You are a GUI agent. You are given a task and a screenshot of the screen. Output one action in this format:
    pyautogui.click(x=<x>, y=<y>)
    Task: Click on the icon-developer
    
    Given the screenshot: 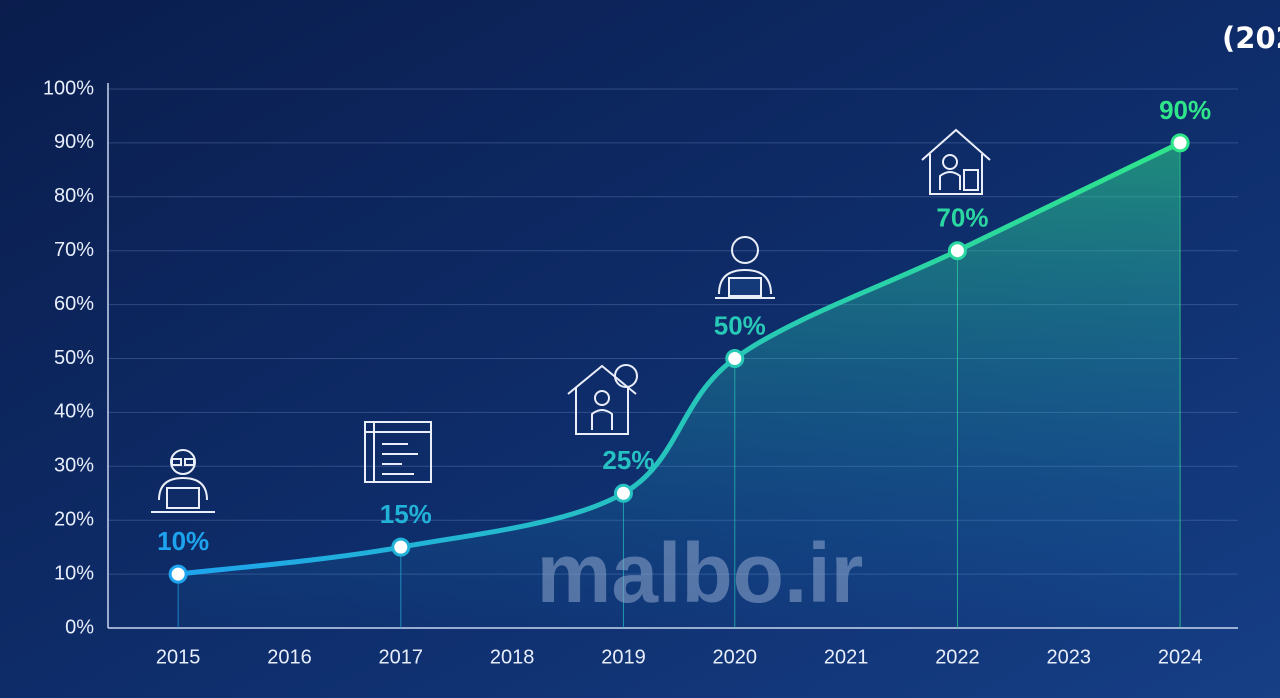 What is the action you would take?
    pyautogui.click(x=183, y=481)
    